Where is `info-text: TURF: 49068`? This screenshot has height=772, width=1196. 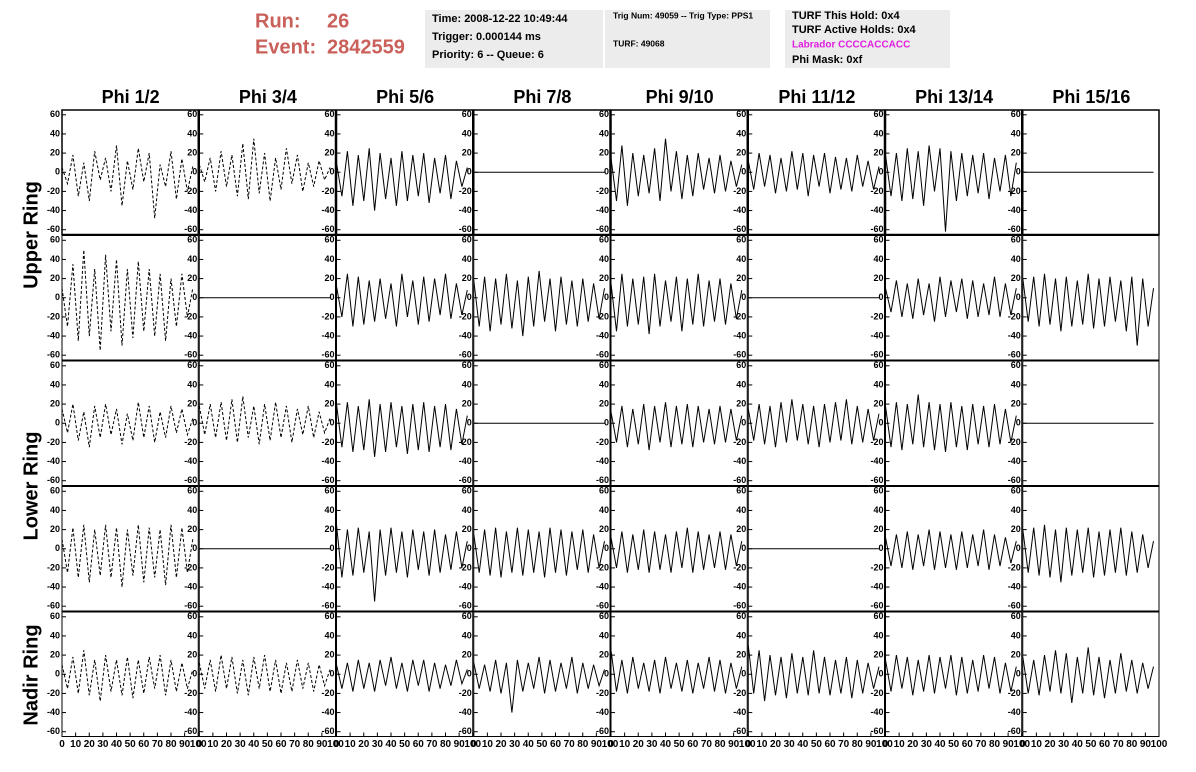
info-text: TURF: 49068 is located at coordinates (639, 43).